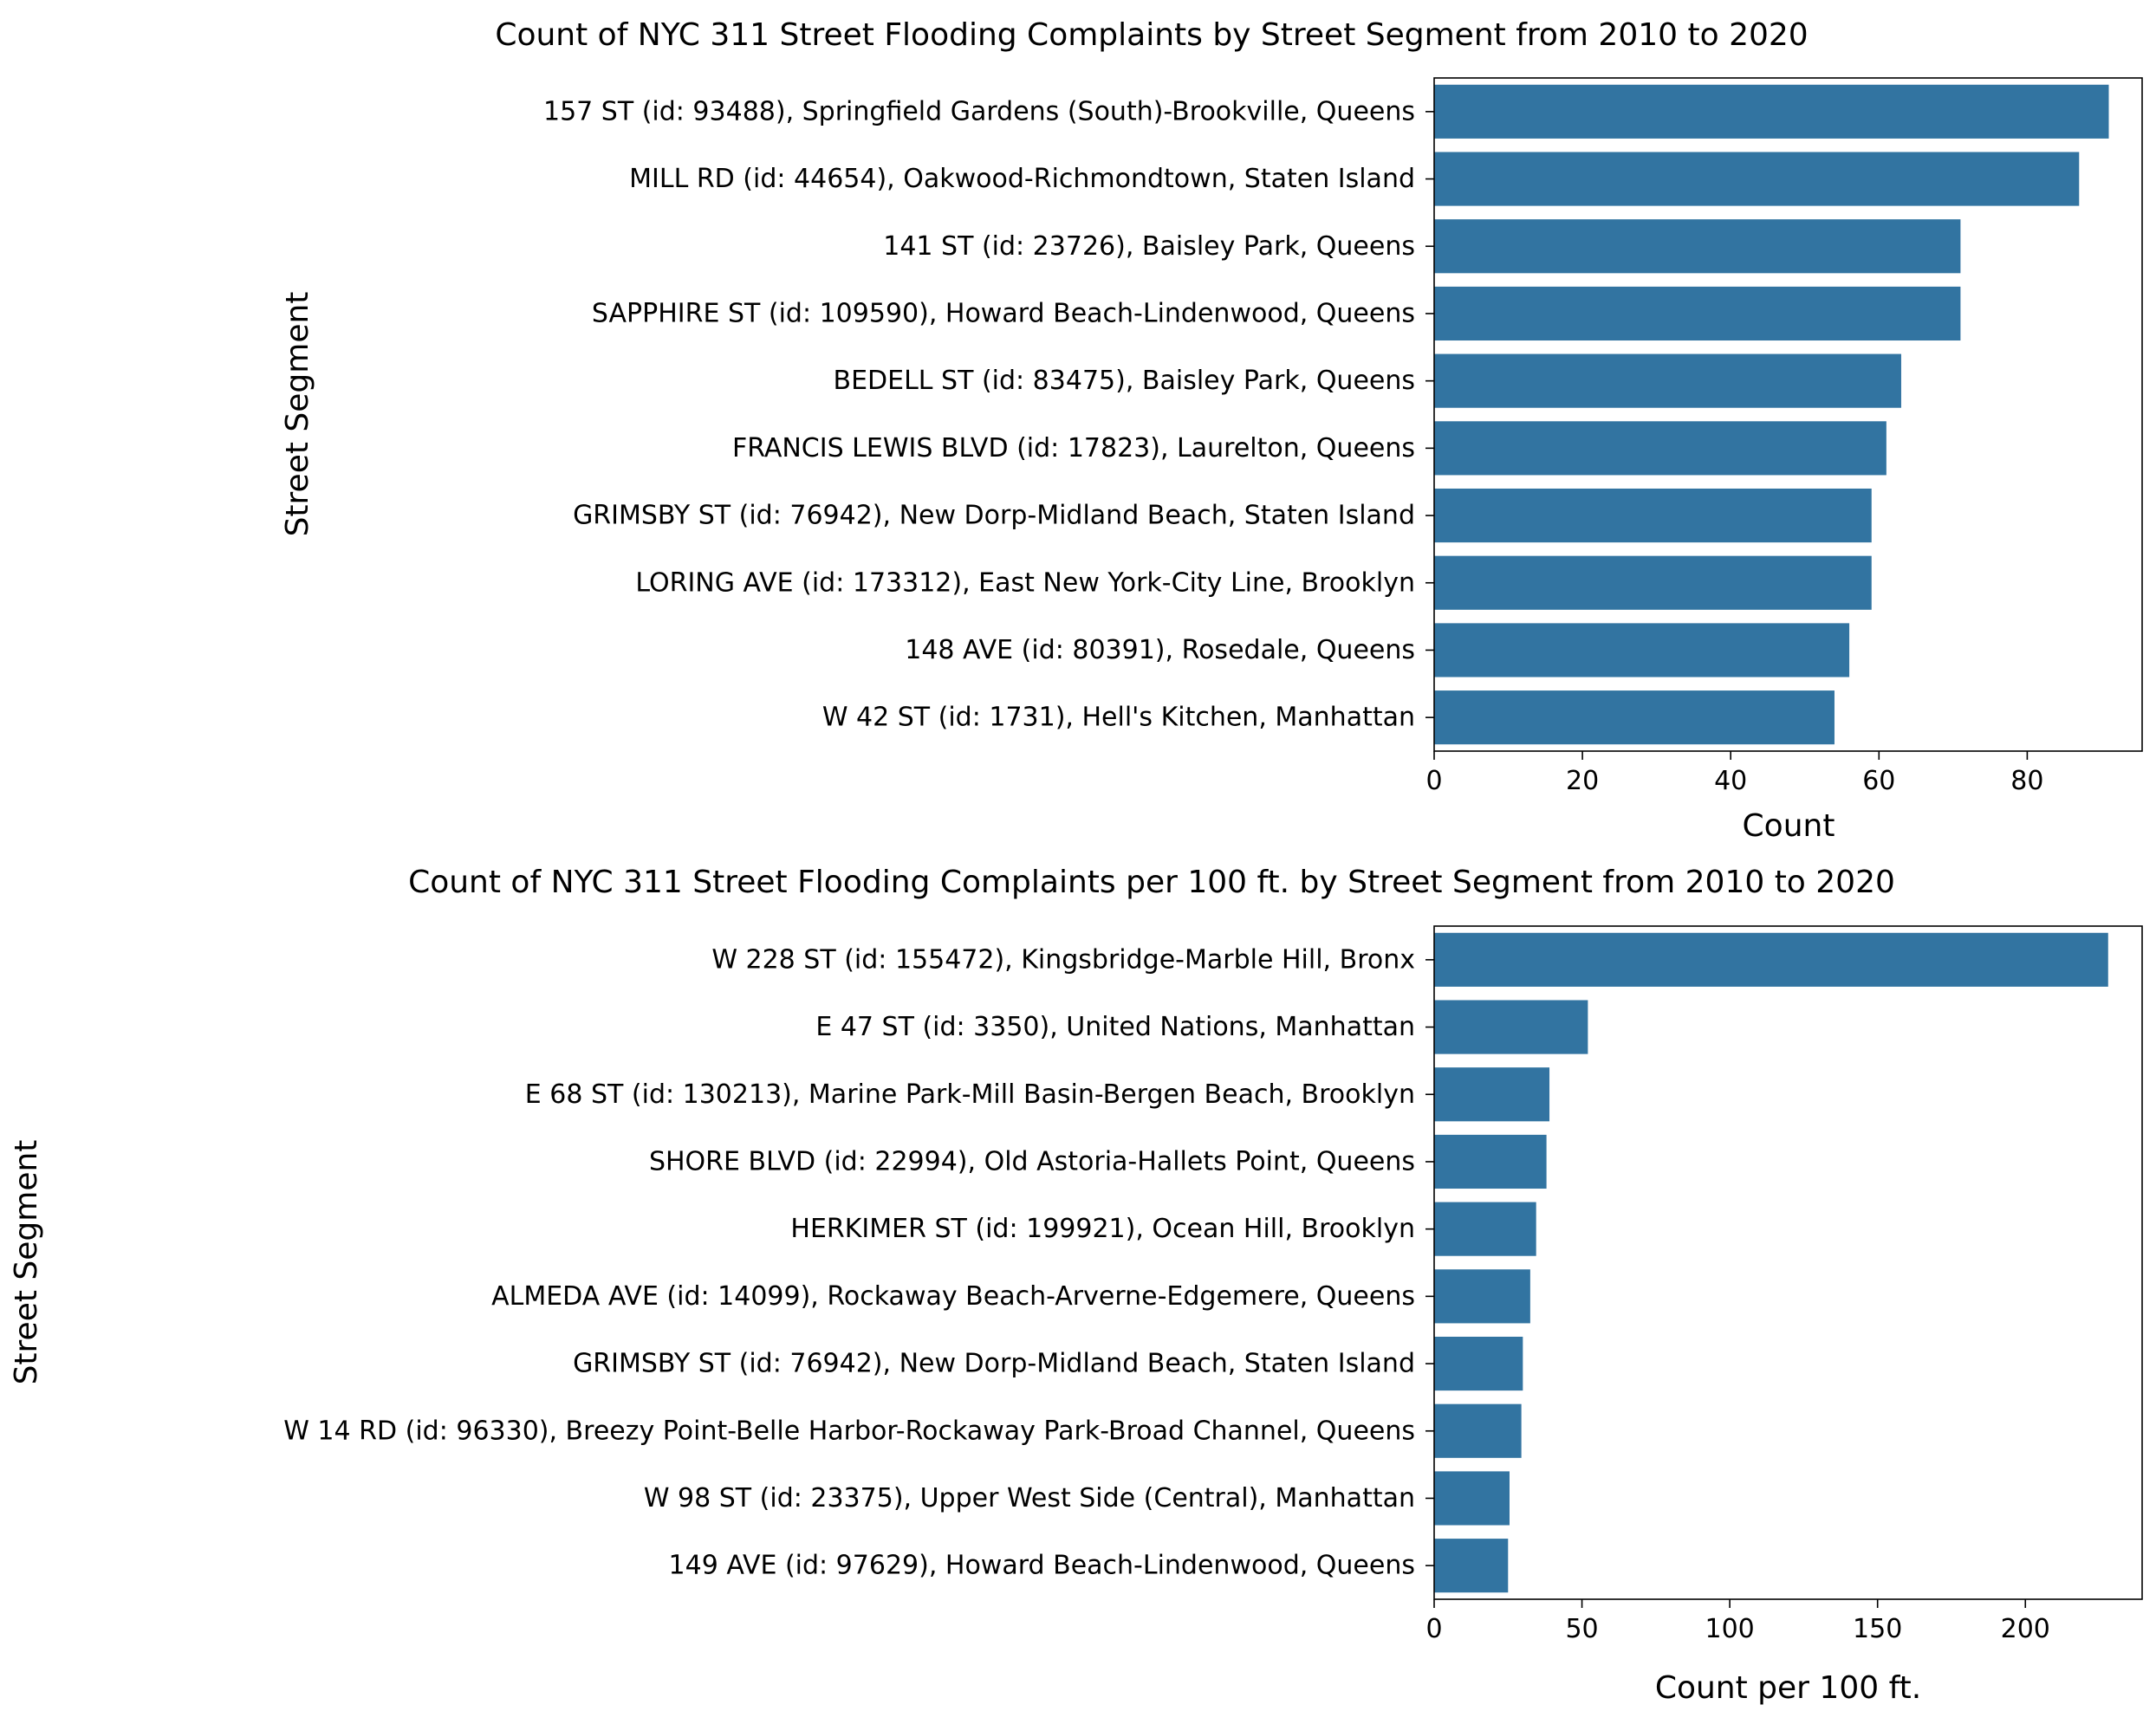 Image resolution: width=2156 pixels, height=1724 pixels. I want to click on x-axis-label: Count per 100 ft., so click(1788, 1688).